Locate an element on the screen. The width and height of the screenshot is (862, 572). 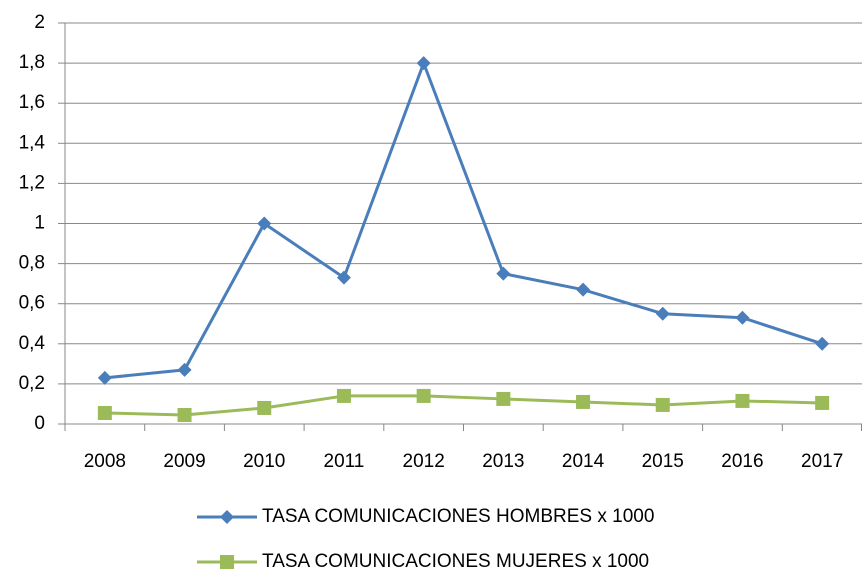
series-line is located at coordinates (463, 405).